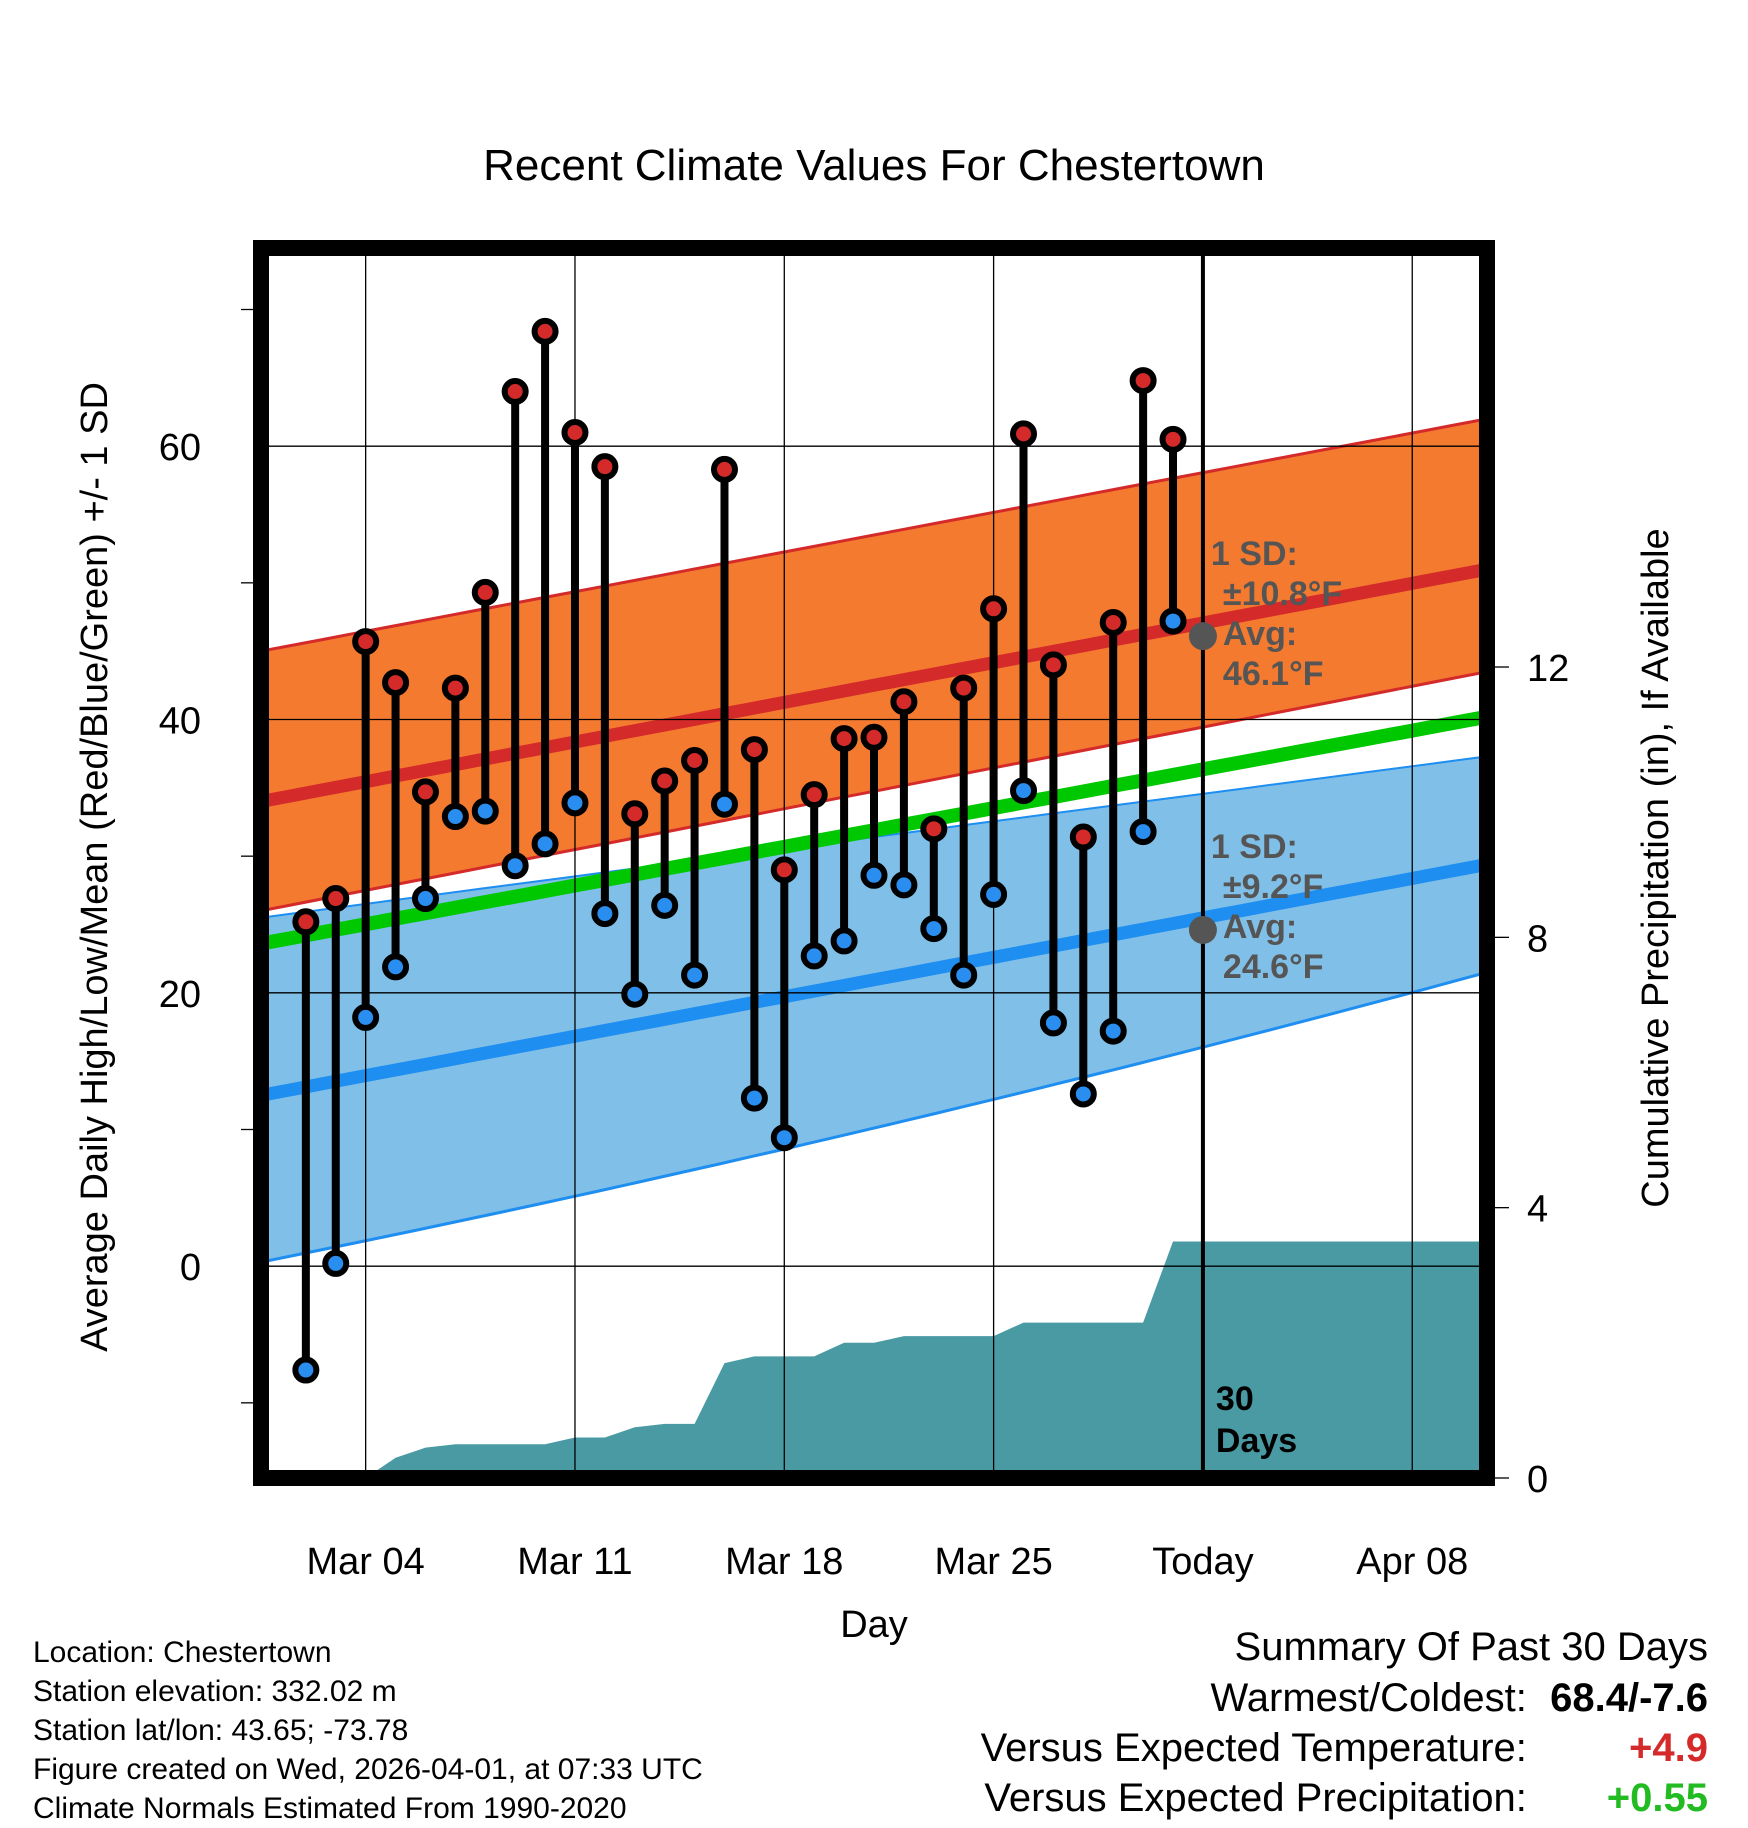 The width and height of the screenshot is (1748, 1828). What do you see at coordinates (180, 722) in the screenshot?
I see `y-tick-label-left: 40` at bounding box center [180, 722].